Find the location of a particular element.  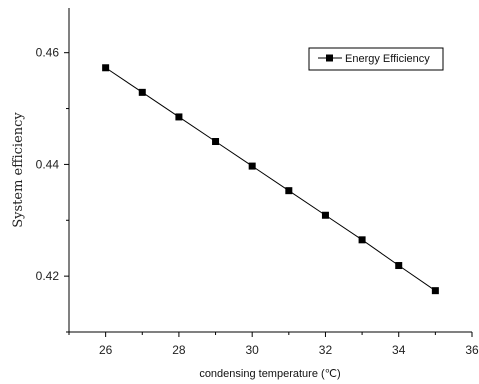

y-tick-label: 0.44 is located at coordinates (48, 164).